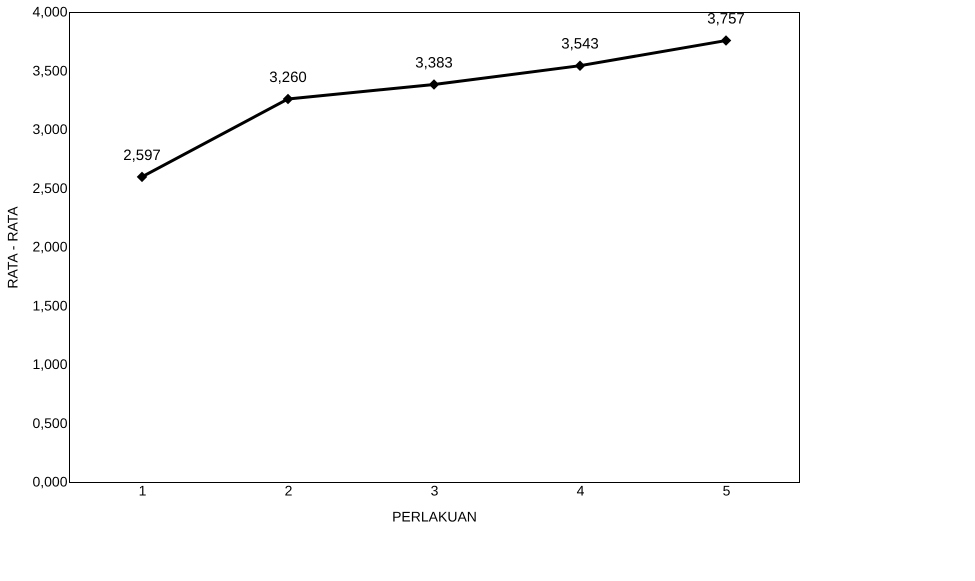 The width and height of the screenshot is (975, 581). What do you see at coordinates (434, 490) in the screenshot?
I see `x-tick-label: 3` at bounding box center [434, 490].